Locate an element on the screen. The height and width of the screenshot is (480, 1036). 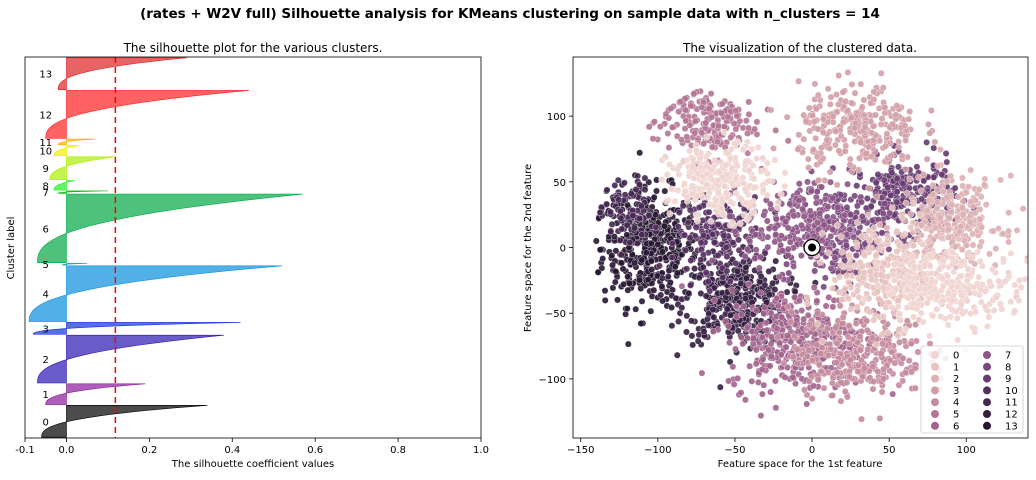
cluster-label-8: 8 is located at coordinates (46, 186).